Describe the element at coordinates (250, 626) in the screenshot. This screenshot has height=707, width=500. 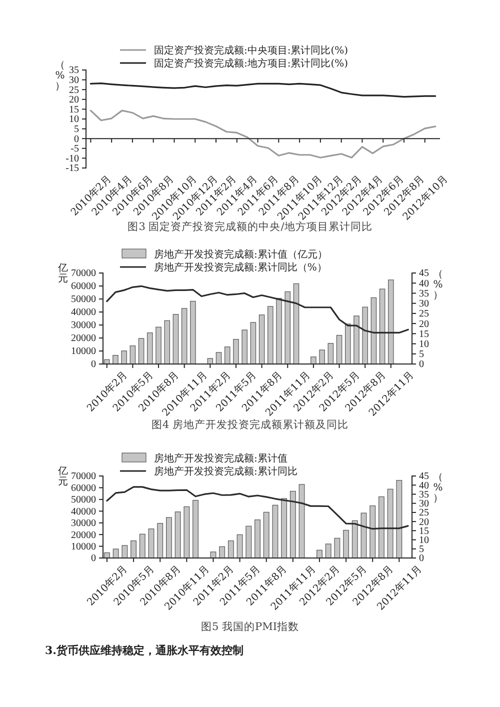
I see `caption: 图5 我国的PMI指数` at that location.